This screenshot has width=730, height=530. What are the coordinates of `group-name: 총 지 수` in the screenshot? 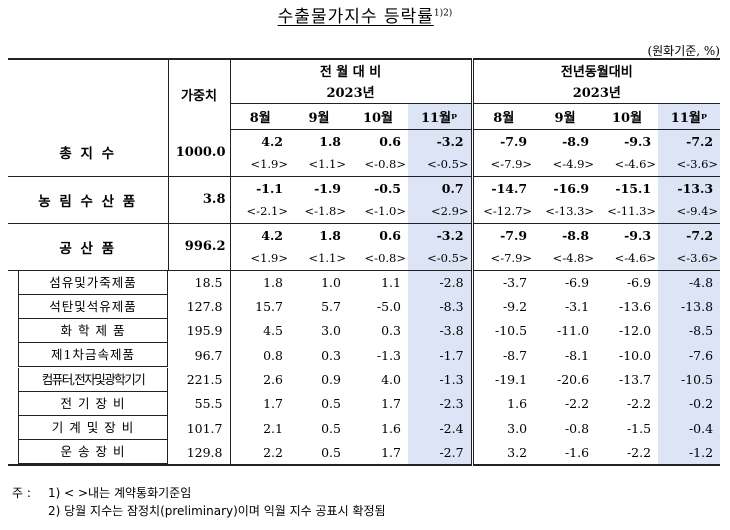 It's located at (88, 153).